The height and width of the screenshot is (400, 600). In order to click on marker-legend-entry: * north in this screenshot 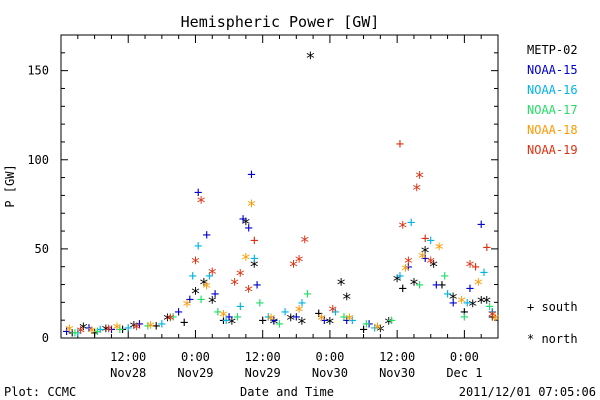, I will do `click(552, 339)`.